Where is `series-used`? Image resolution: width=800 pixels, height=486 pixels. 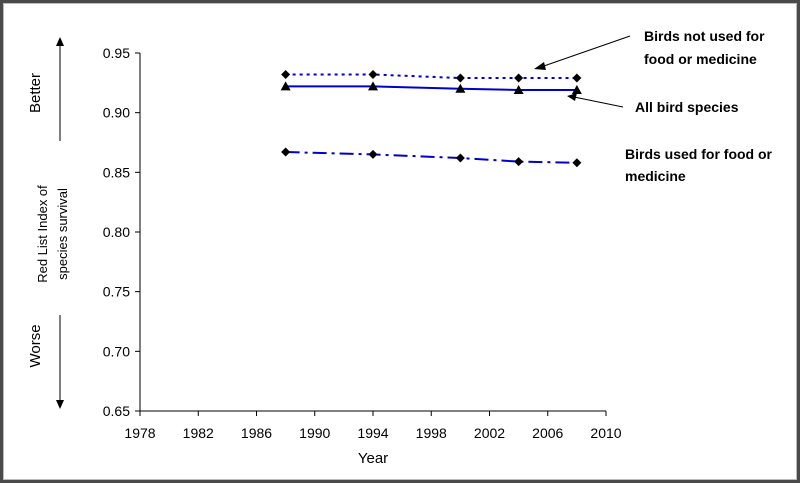
series-used is located at coordinates (431, 157).